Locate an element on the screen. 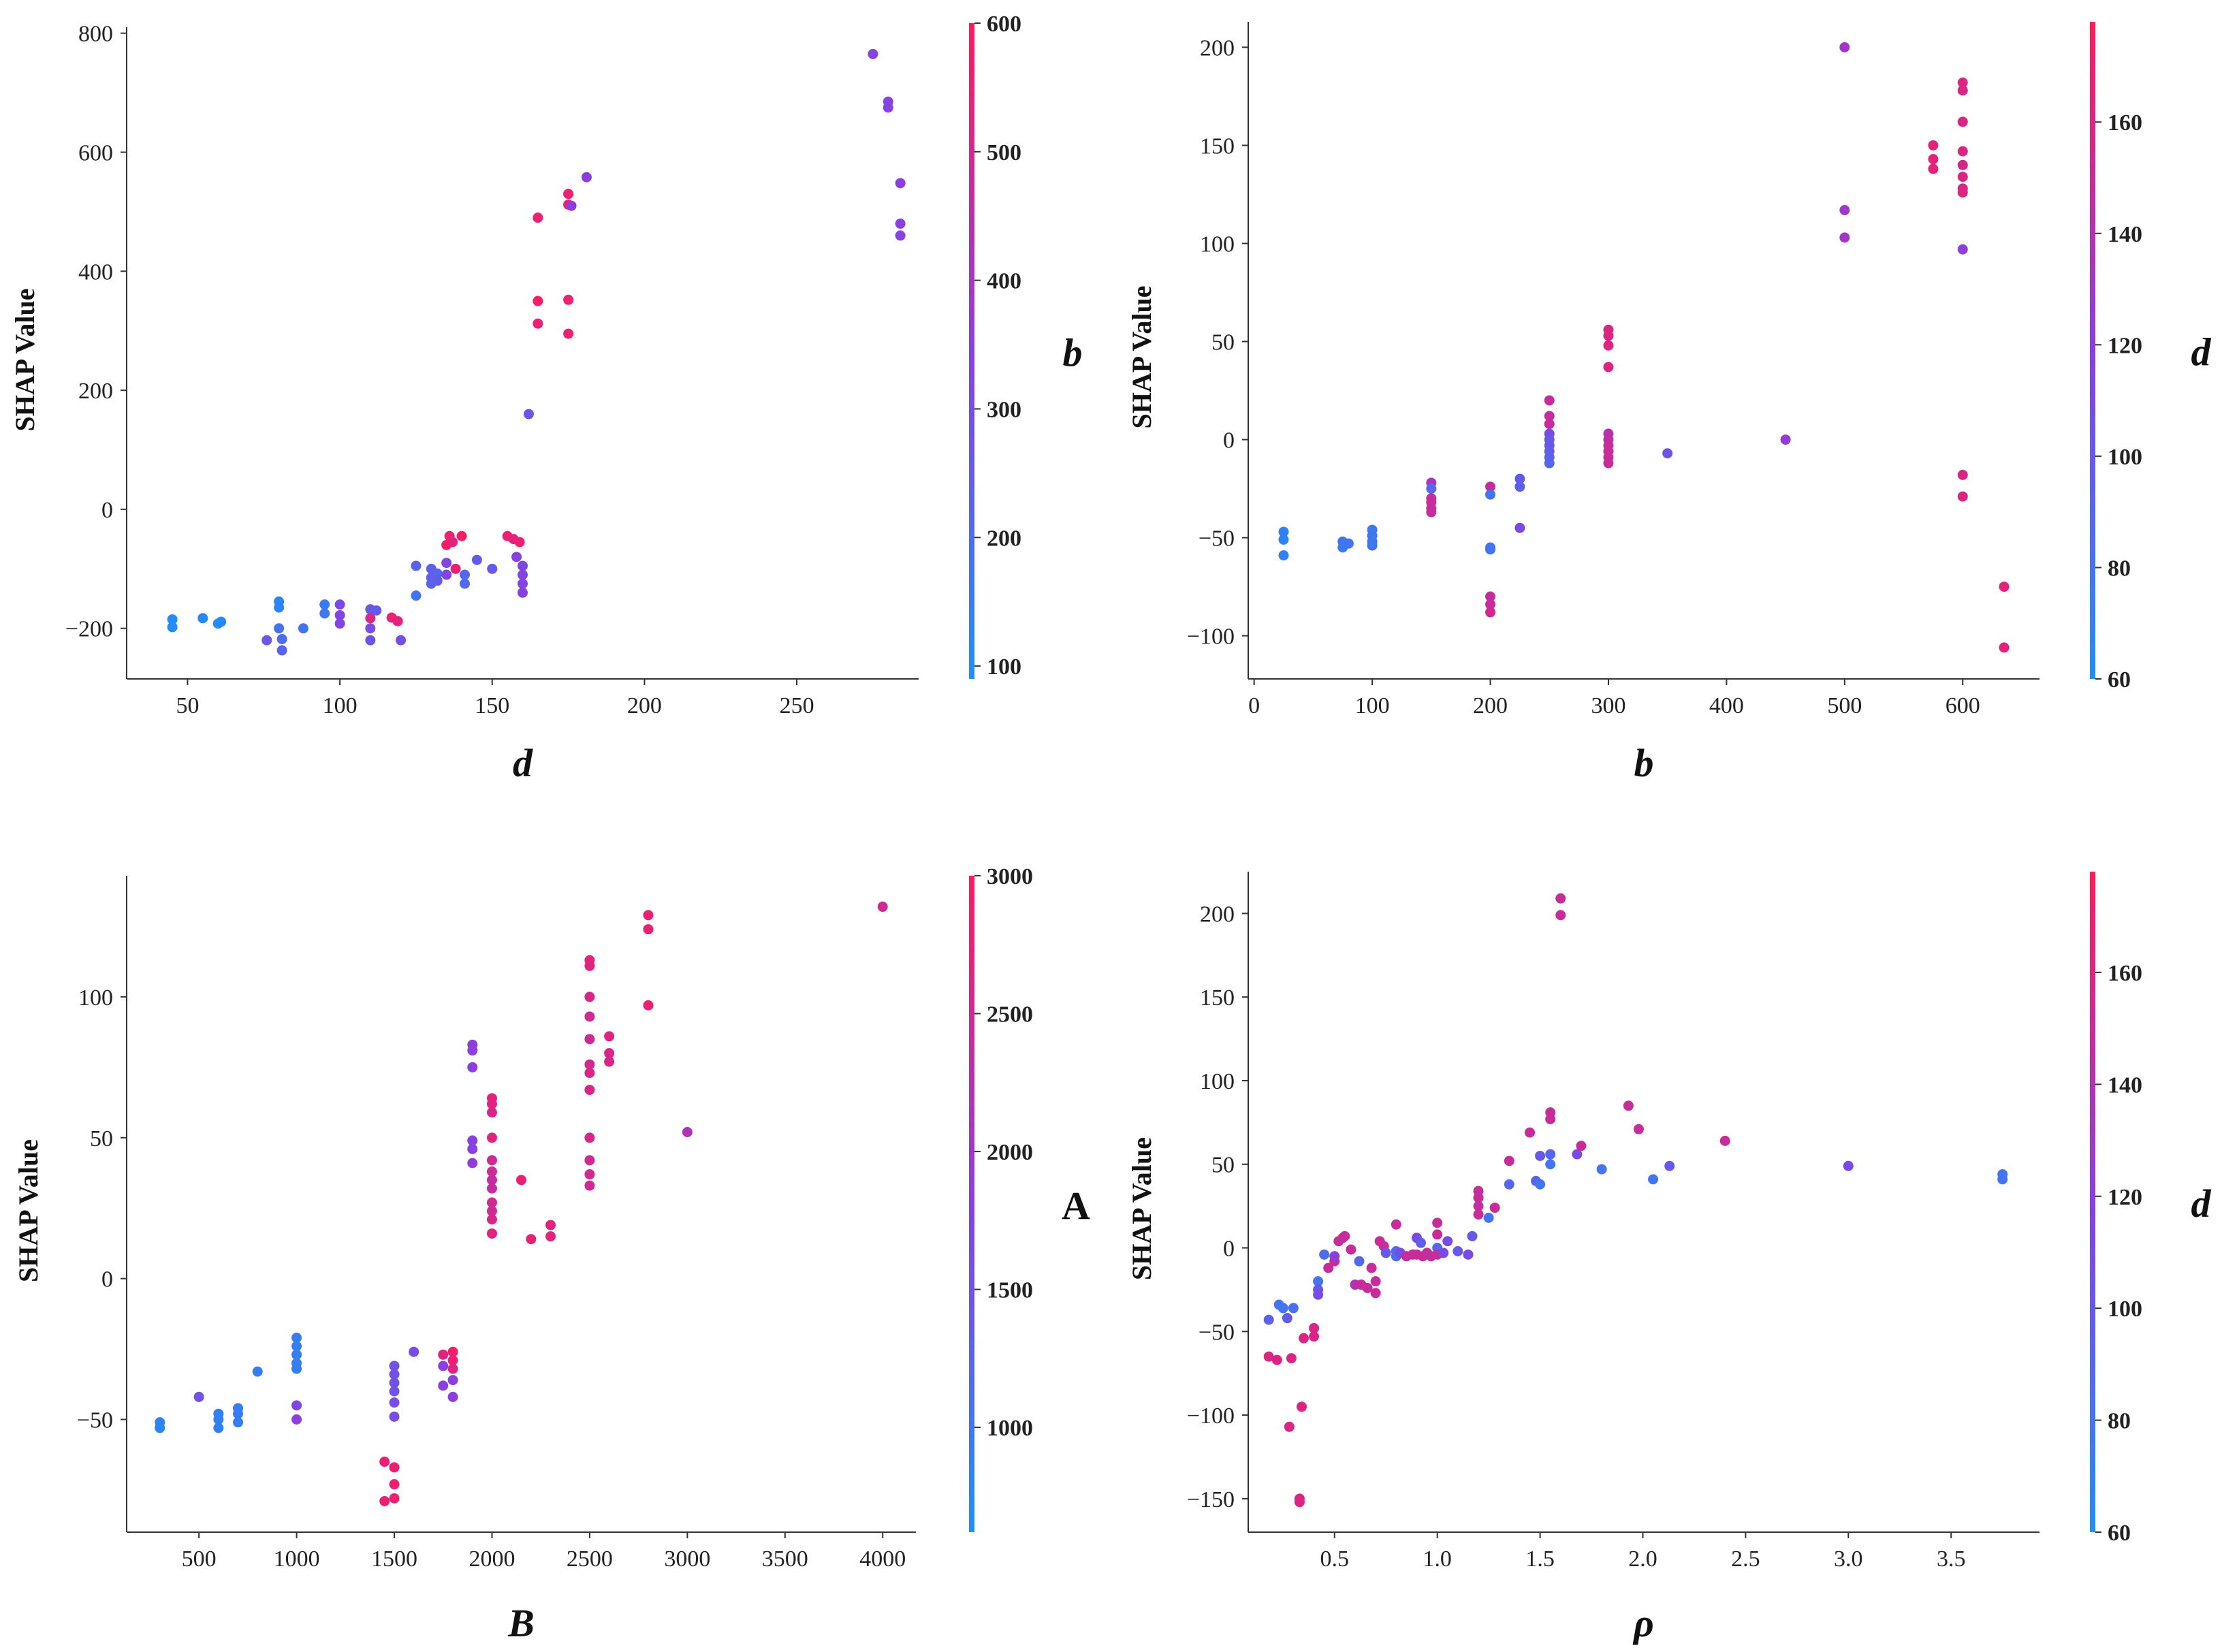 Image resolution: width=2222 pixels, height=1652 pixels. y-tick-label: 150 is located at coordinates (1217, 146).